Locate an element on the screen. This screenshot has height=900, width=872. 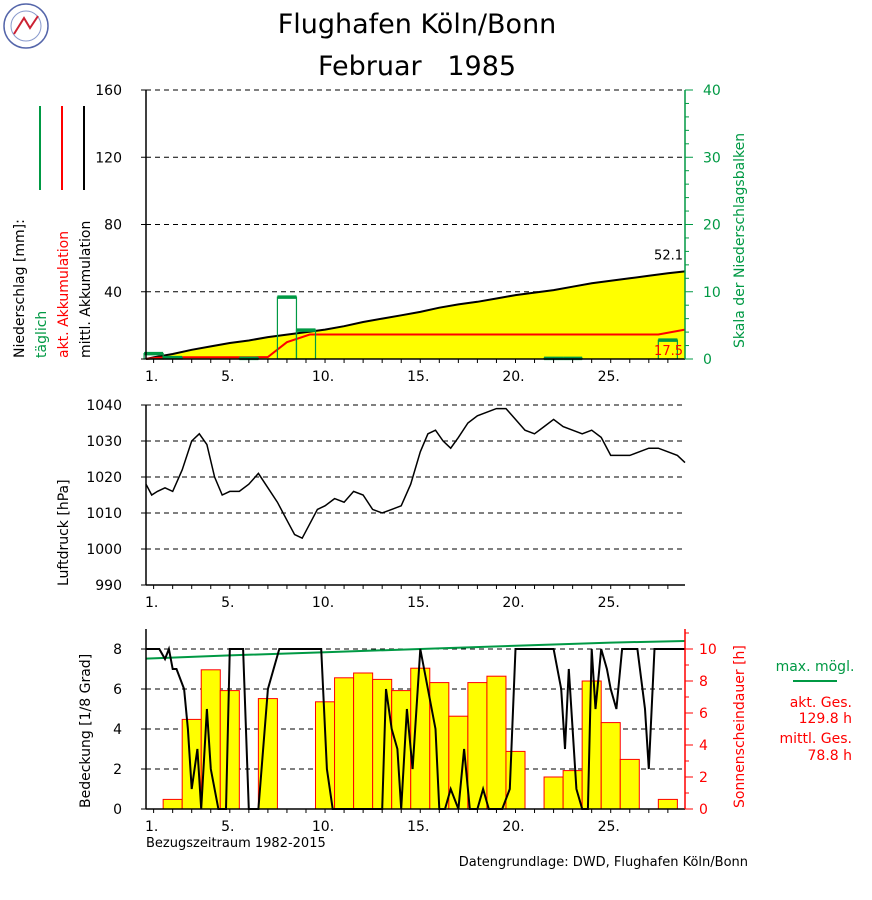
precip-xtick-label: 5. is located at coordinates (227, 377).